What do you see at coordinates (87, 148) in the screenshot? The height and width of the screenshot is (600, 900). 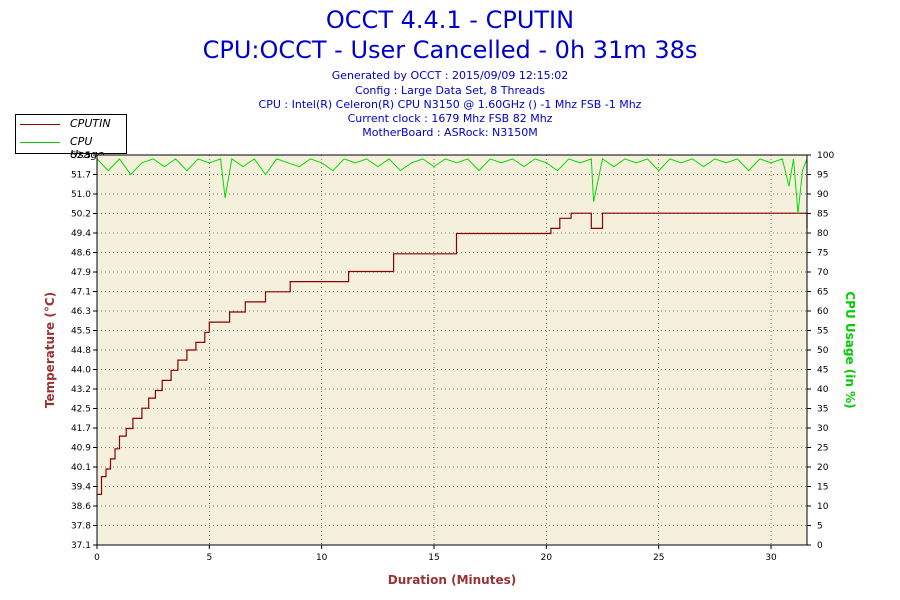 I see `legend-label-cpu-usage: CPU Usage` at bounding box center [87, 148].